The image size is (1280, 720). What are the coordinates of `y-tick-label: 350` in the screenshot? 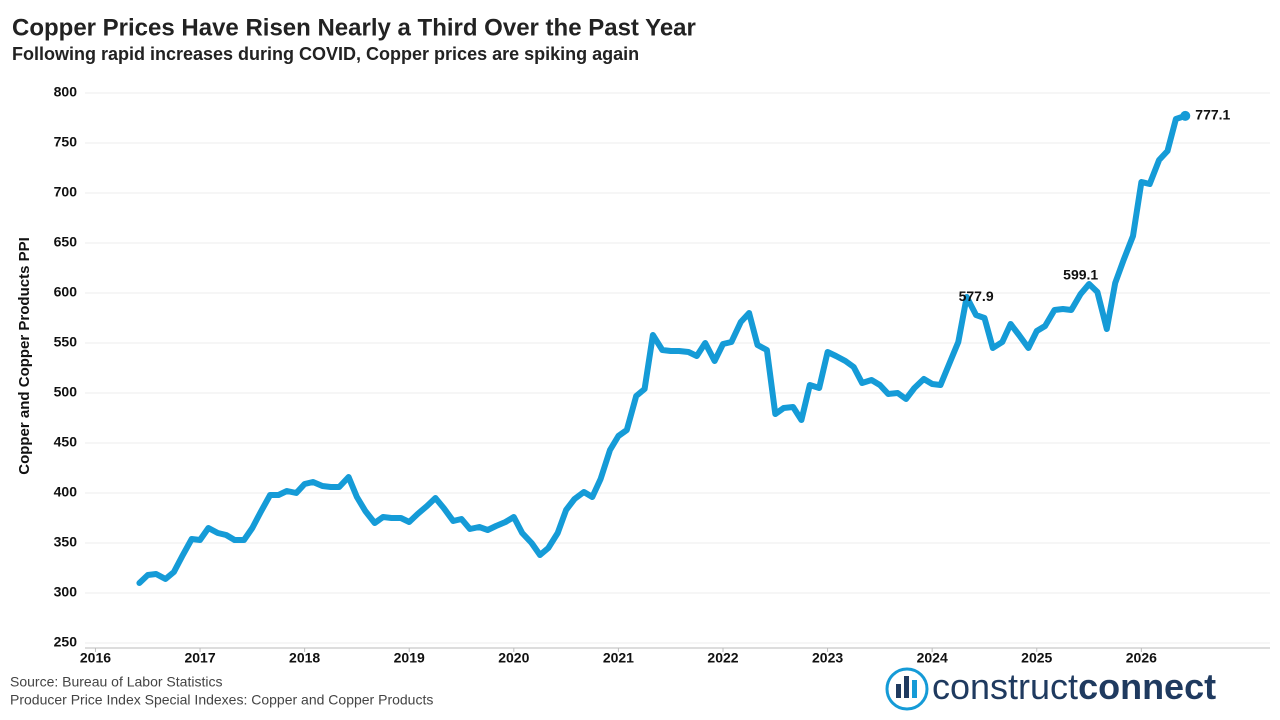 It's located at (66, 542).